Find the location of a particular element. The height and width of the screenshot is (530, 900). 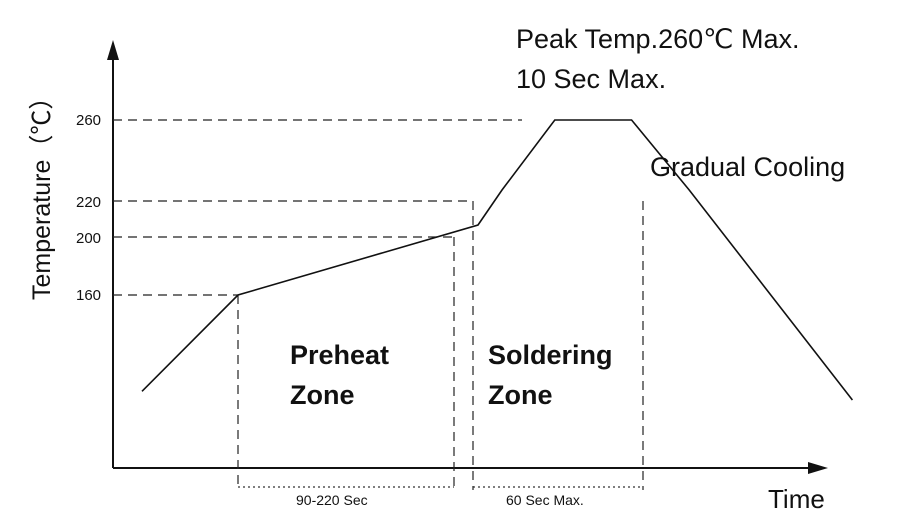

preheat-duration-label: 90-220 Sec is located at coordinates (332, 500).